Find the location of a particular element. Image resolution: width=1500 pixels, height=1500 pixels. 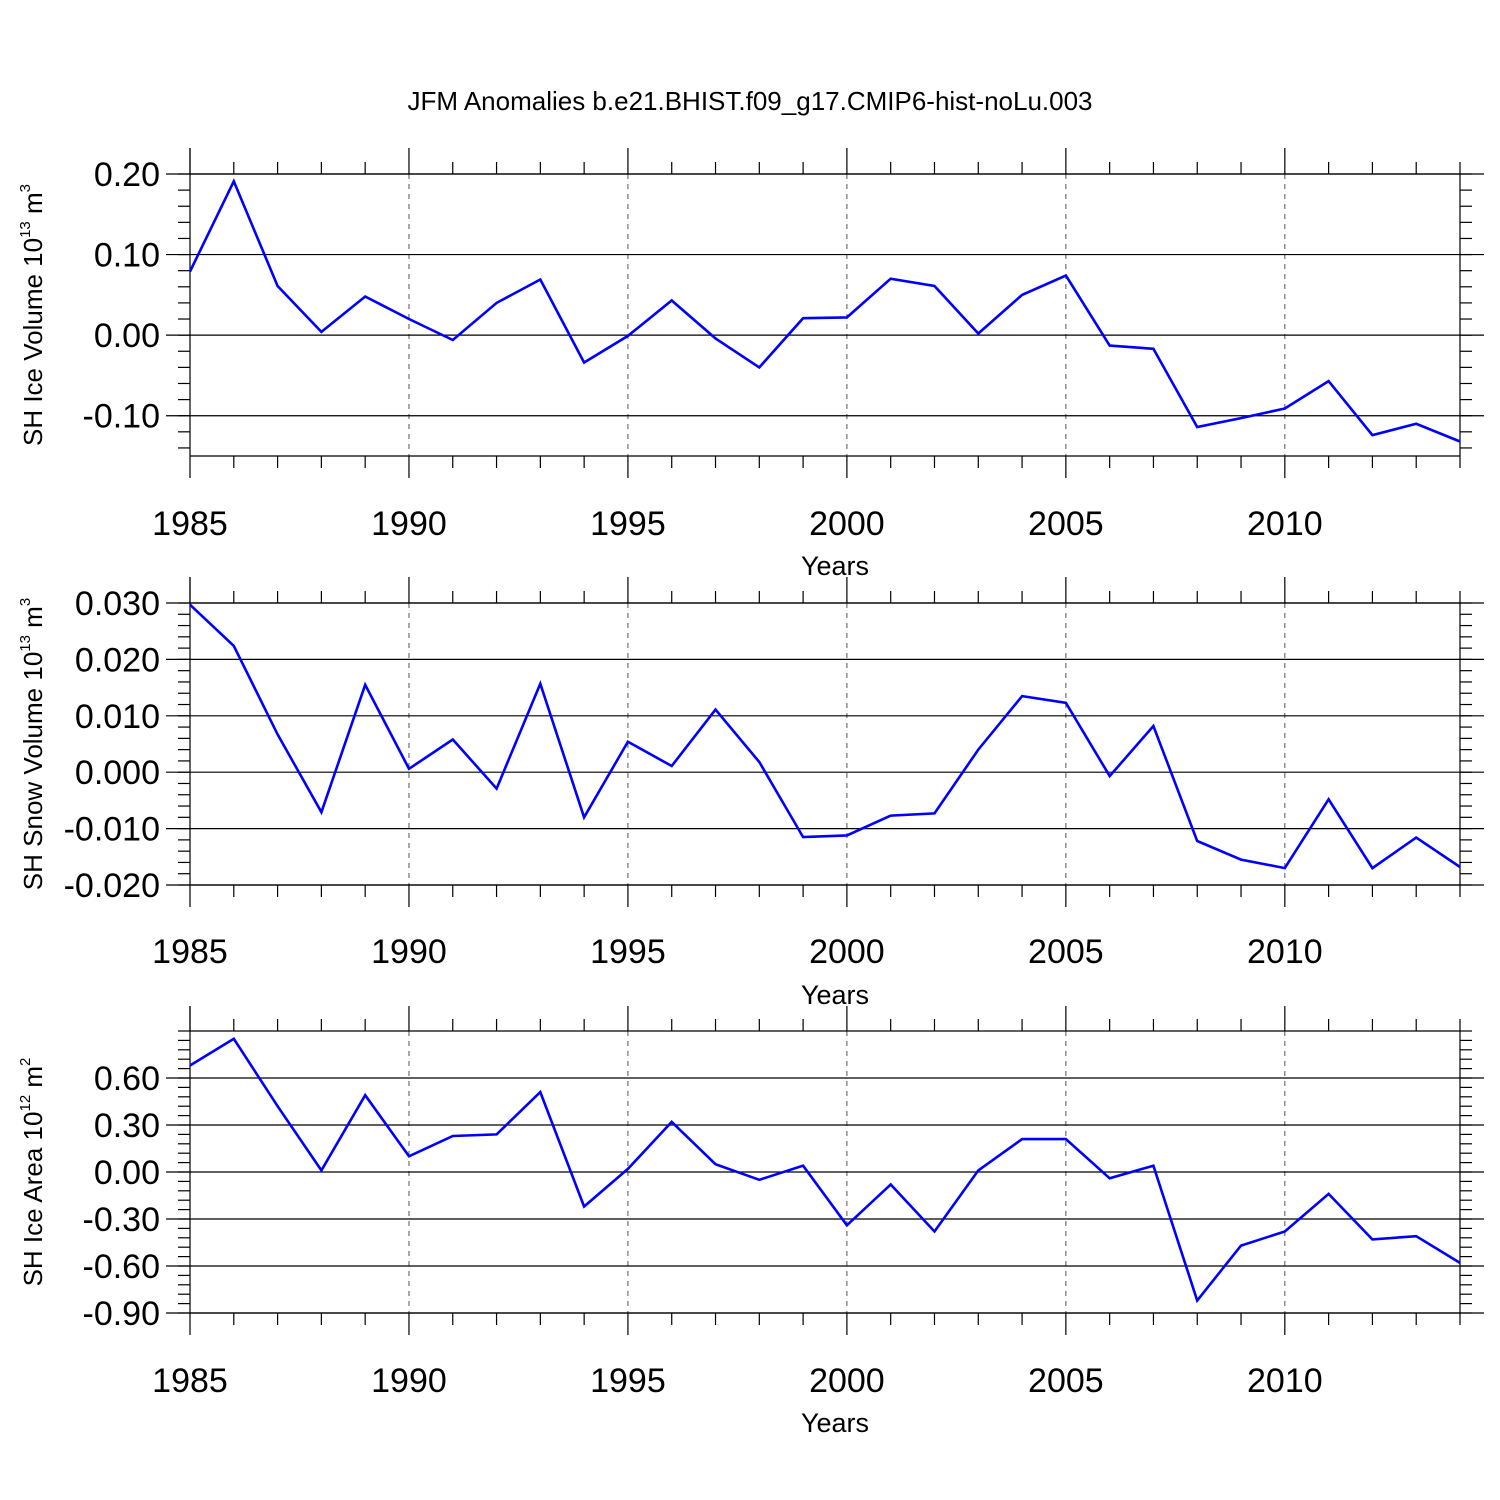

y-tick-label: 0.10 is located at coordinates (127, 256).